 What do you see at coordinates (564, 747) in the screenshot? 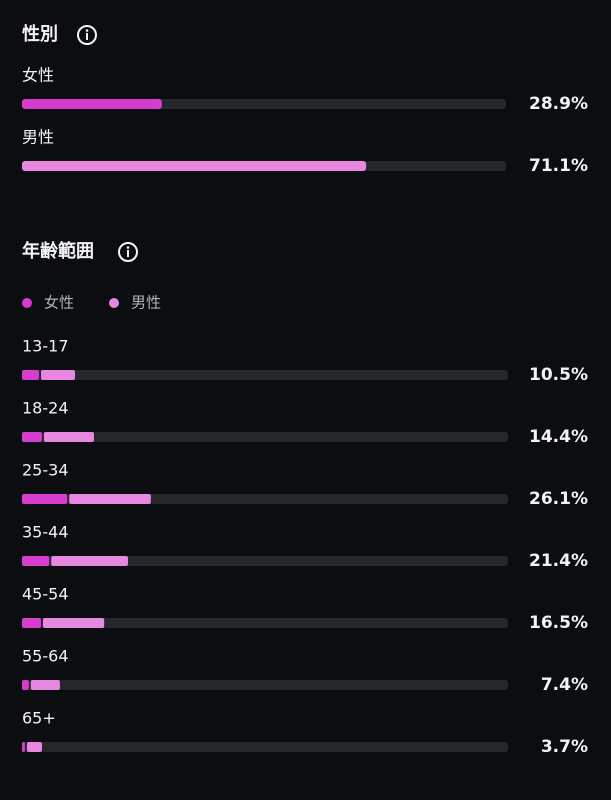
I see `value-label: 3.7%` at bounding box center [564, 747].